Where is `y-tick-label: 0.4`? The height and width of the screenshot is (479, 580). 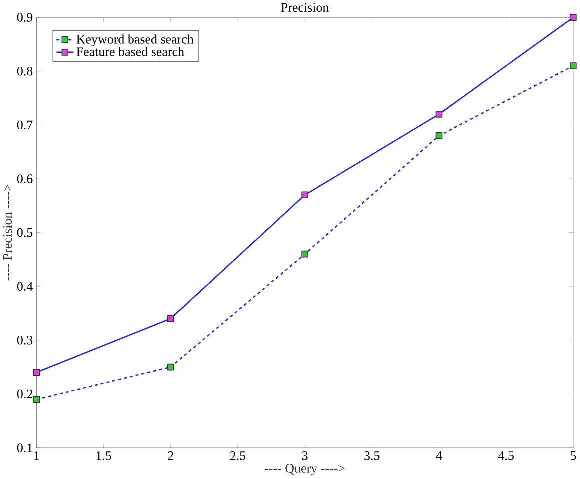
y-tick-label: 0.4 is located at coordinates (25, 287).